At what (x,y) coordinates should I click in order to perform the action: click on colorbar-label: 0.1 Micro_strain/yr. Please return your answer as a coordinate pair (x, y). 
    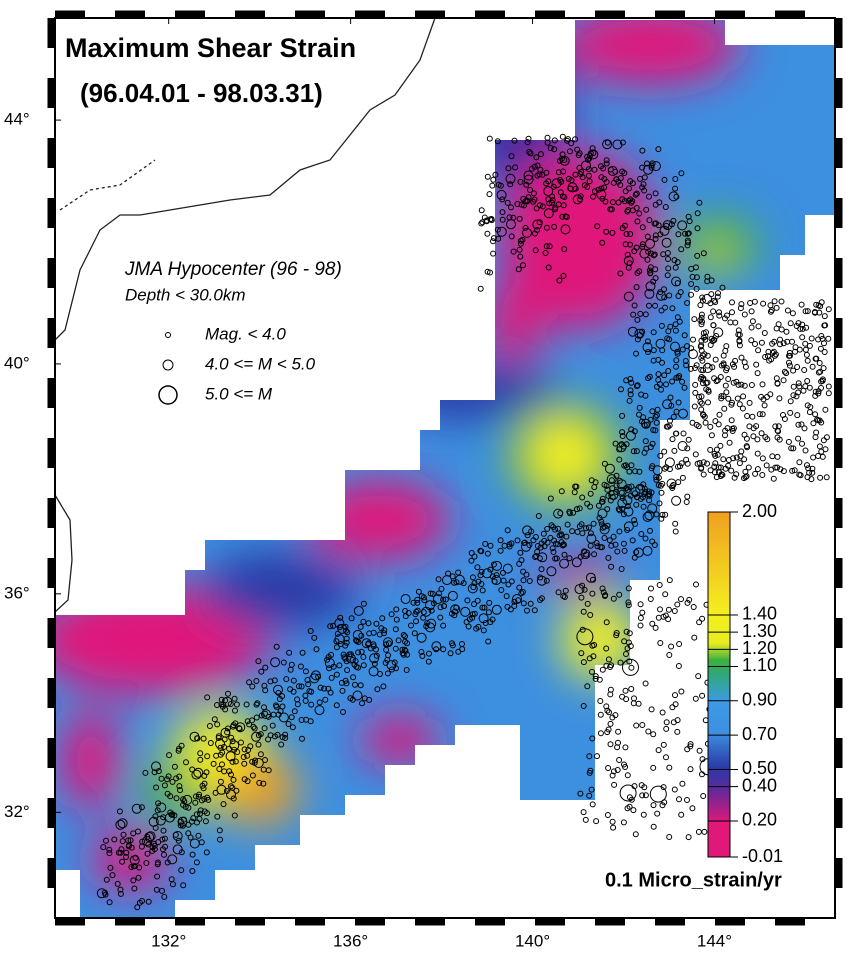
    Looking at the image, I should click on (693, 880).